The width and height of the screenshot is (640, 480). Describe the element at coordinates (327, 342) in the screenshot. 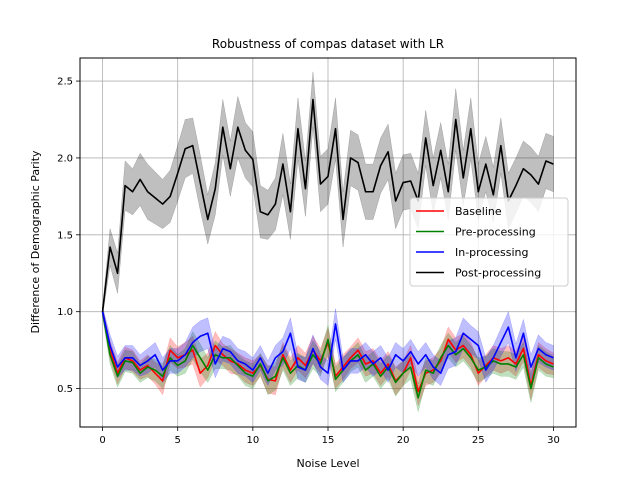

I see `in-processing-line` at that location.